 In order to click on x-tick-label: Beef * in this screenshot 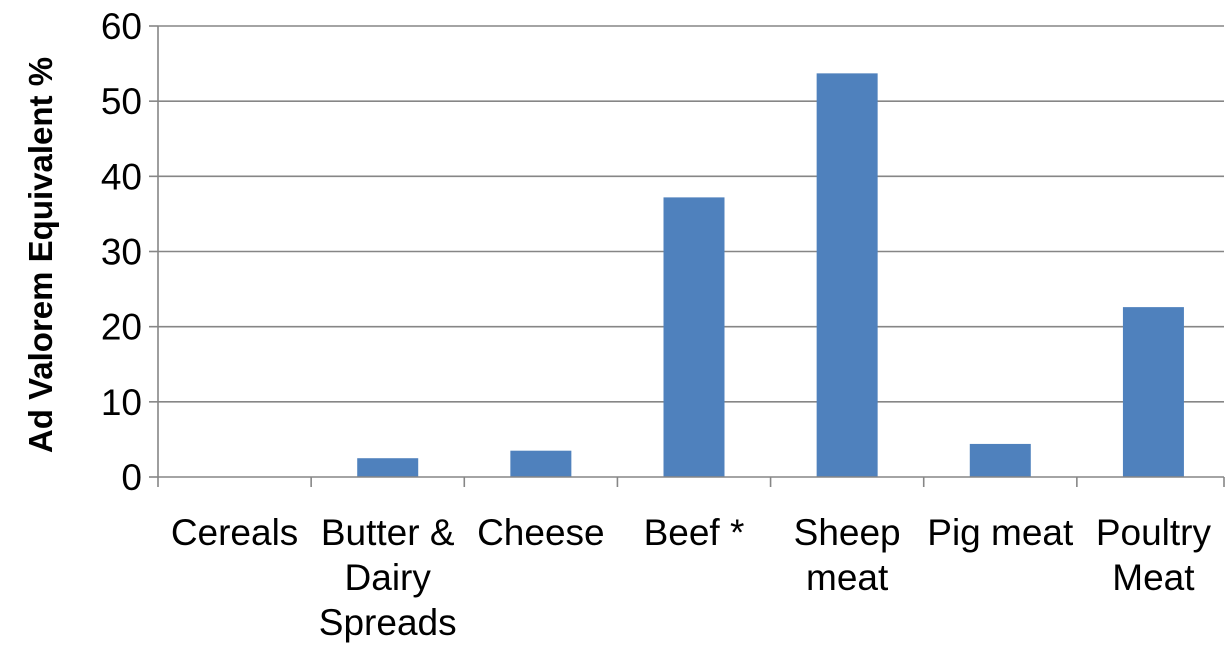, I will do `click(694, 532)`.